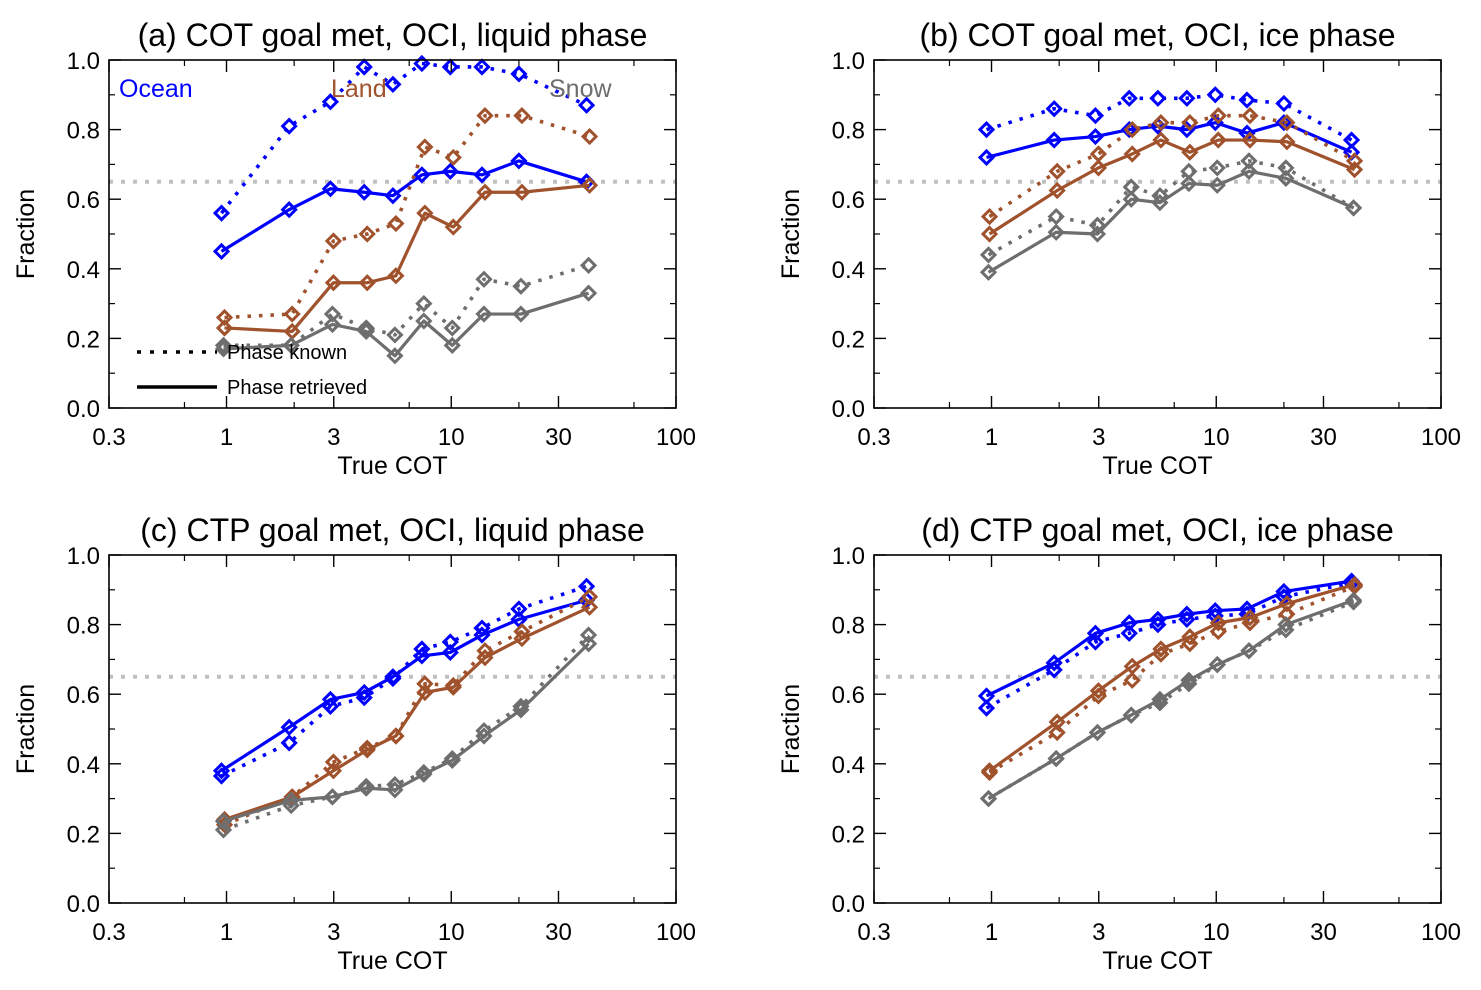  I want to click on series-snow-retrieved, so click(1171, 221).